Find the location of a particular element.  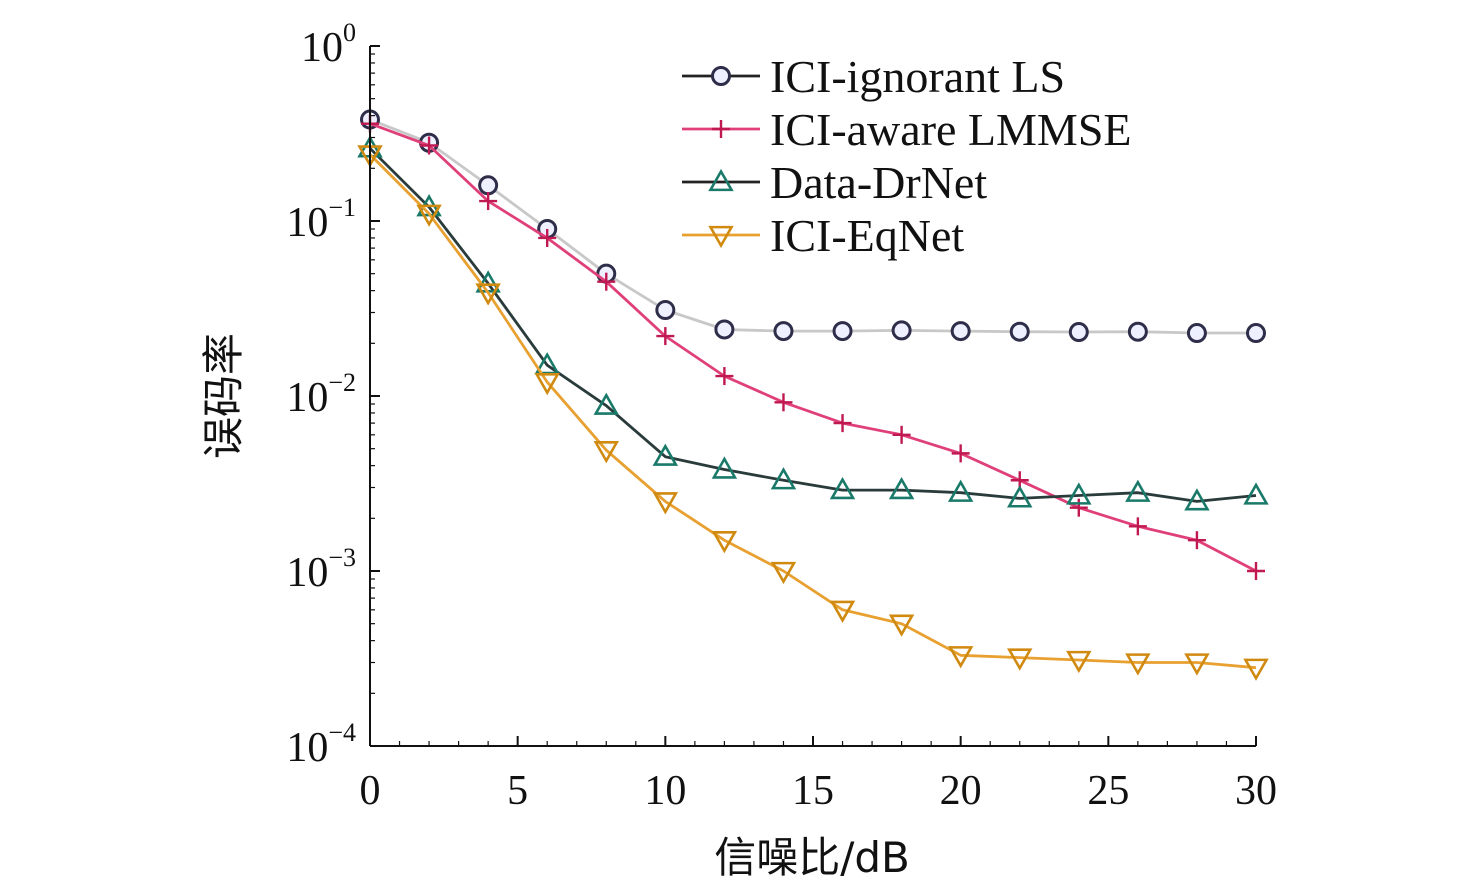

legend-label: ICI-ignorant LS is located at coordinates (917, 76).